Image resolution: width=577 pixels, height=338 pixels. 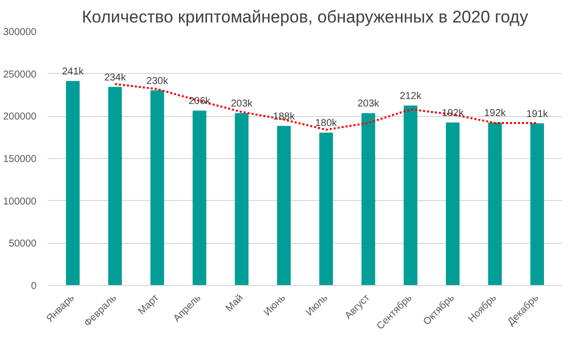 What do you see at coordinates (284, 116) in the screenshot?
I see `data-label: 188k` at bounding box center [284, 116].